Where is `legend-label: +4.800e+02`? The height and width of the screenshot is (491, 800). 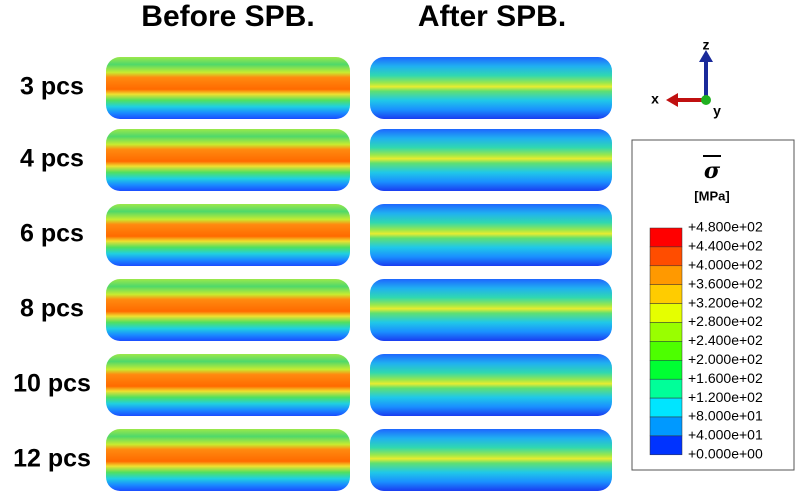 legend-label: +4.800e+02 is located at coordinates (725, 227).